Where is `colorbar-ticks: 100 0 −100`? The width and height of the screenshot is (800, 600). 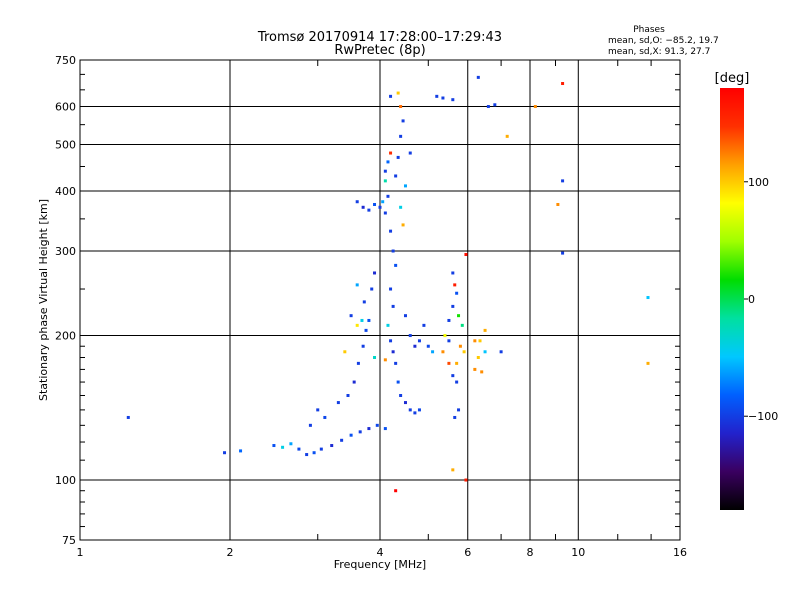
colorbar-ticks: 100 0 −100 is located at coordinates (761, 299).